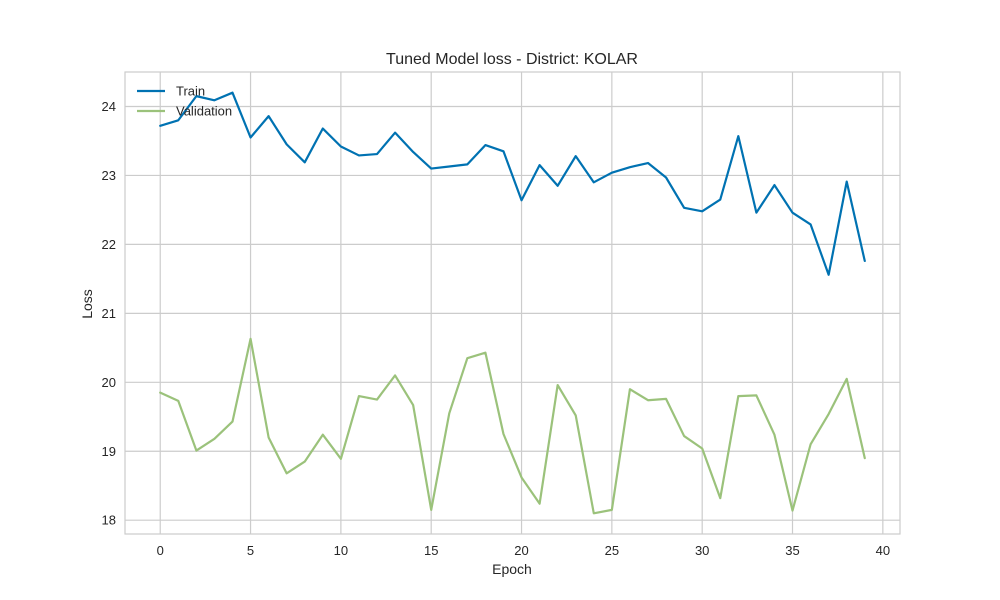 Image resolution: width=1000 pixels, height=600 pixels. What do you see at coordinates (883, 550) in the screenshot?
I see `x-tick-label: 40` at bounding box center [883, 550].